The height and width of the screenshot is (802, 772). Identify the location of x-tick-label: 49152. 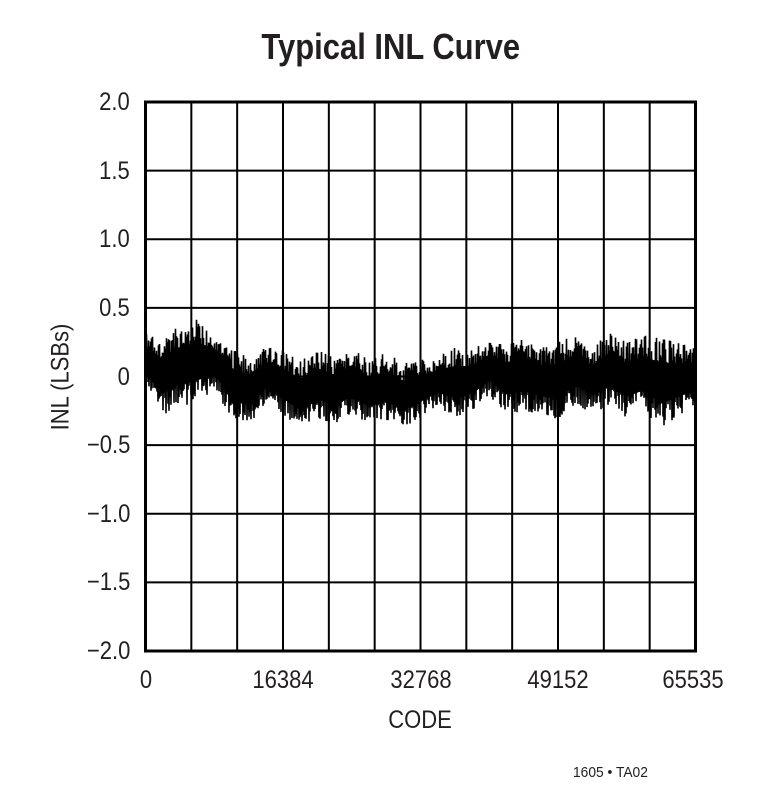
(558, 680).